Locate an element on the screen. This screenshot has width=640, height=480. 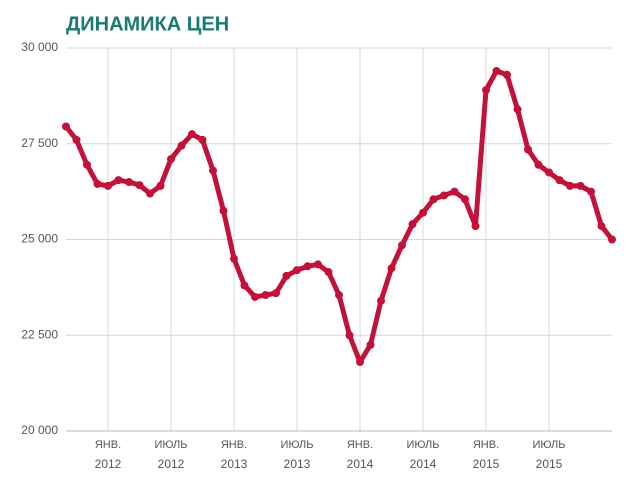
y-tick-label: 27 500 is located at coordinates (39, 143).